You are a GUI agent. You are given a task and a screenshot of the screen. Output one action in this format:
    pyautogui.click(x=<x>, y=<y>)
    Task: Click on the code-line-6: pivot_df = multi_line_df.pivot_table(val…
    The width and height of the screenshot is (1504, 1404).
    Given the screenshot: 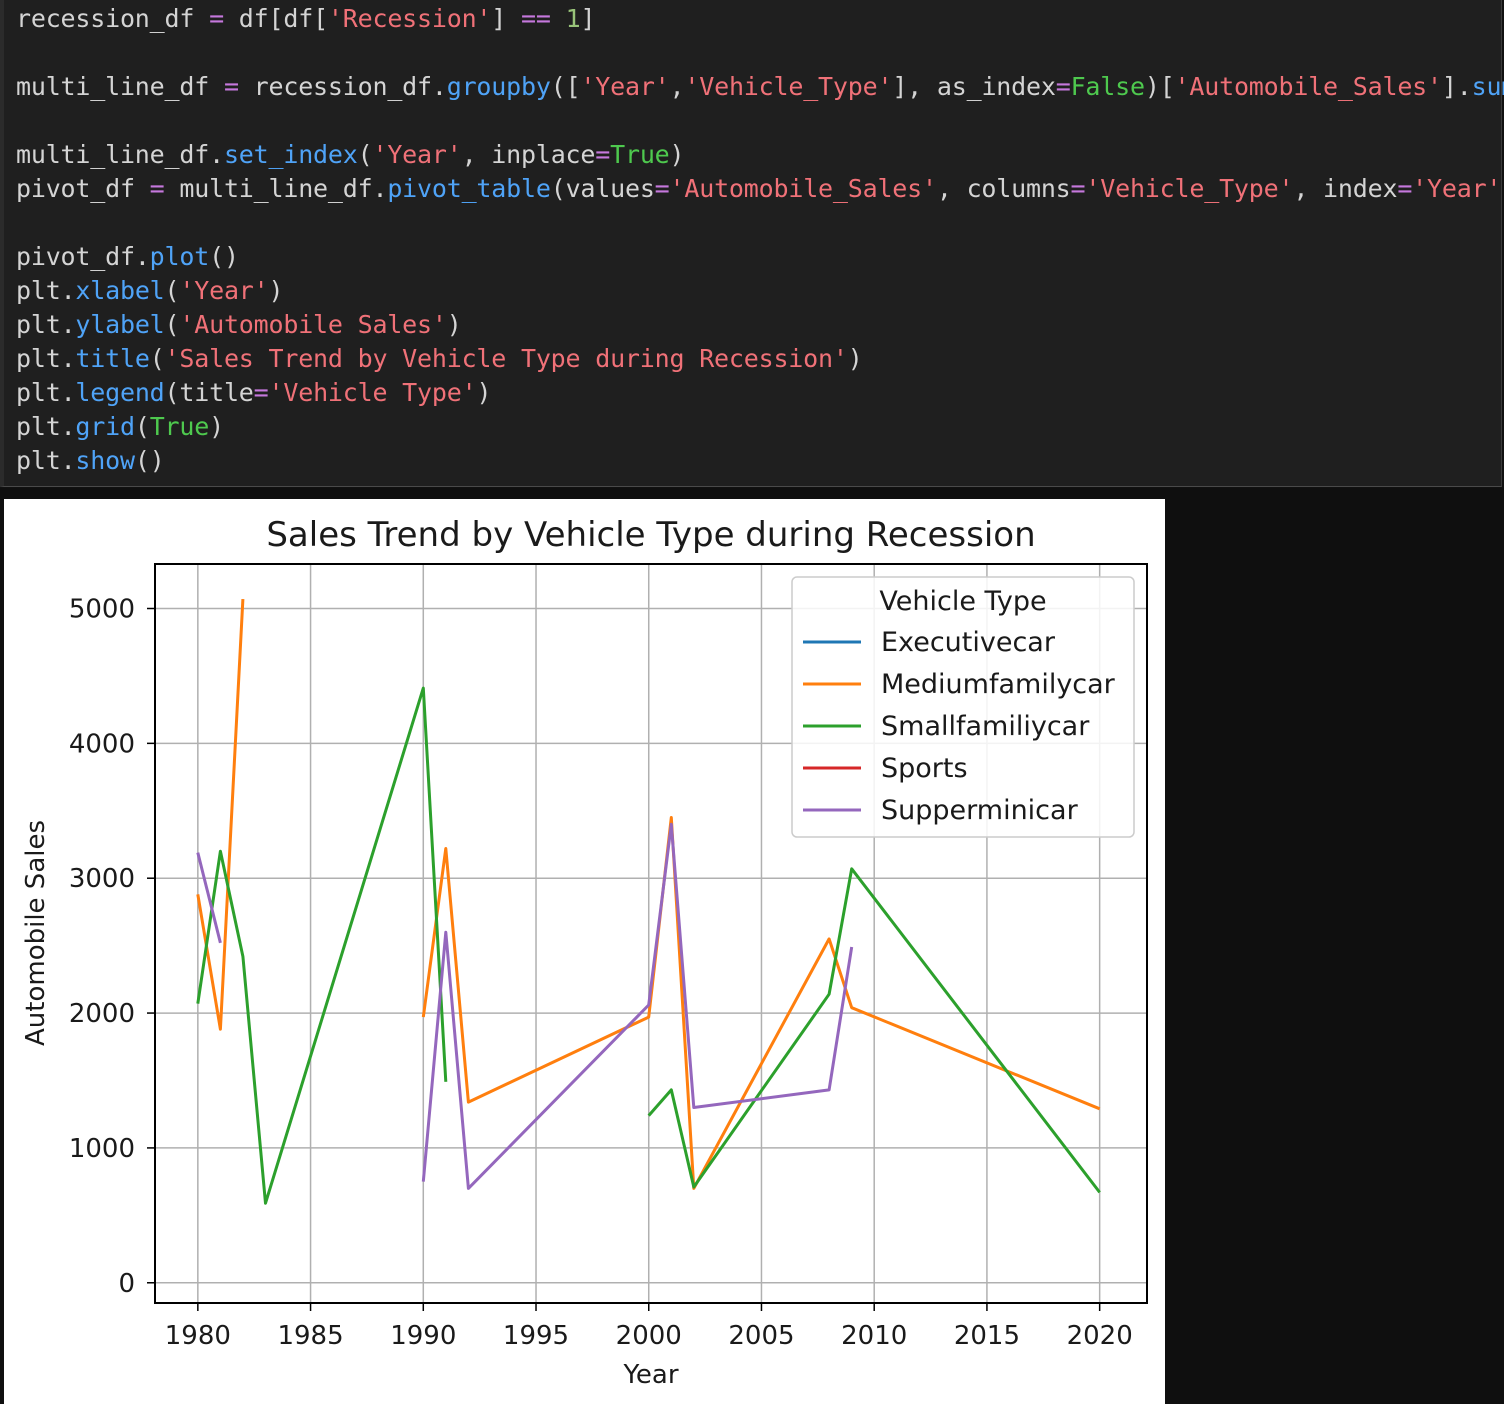 What is the action you would take?
    pyautogui.click(x=760, y=188)
    